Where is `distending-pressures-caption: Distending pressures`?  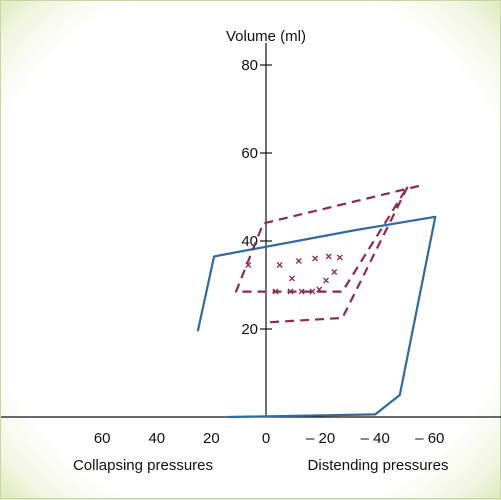 distending-pressures-caption: Distending pressures is located at coordinates (378, 465).